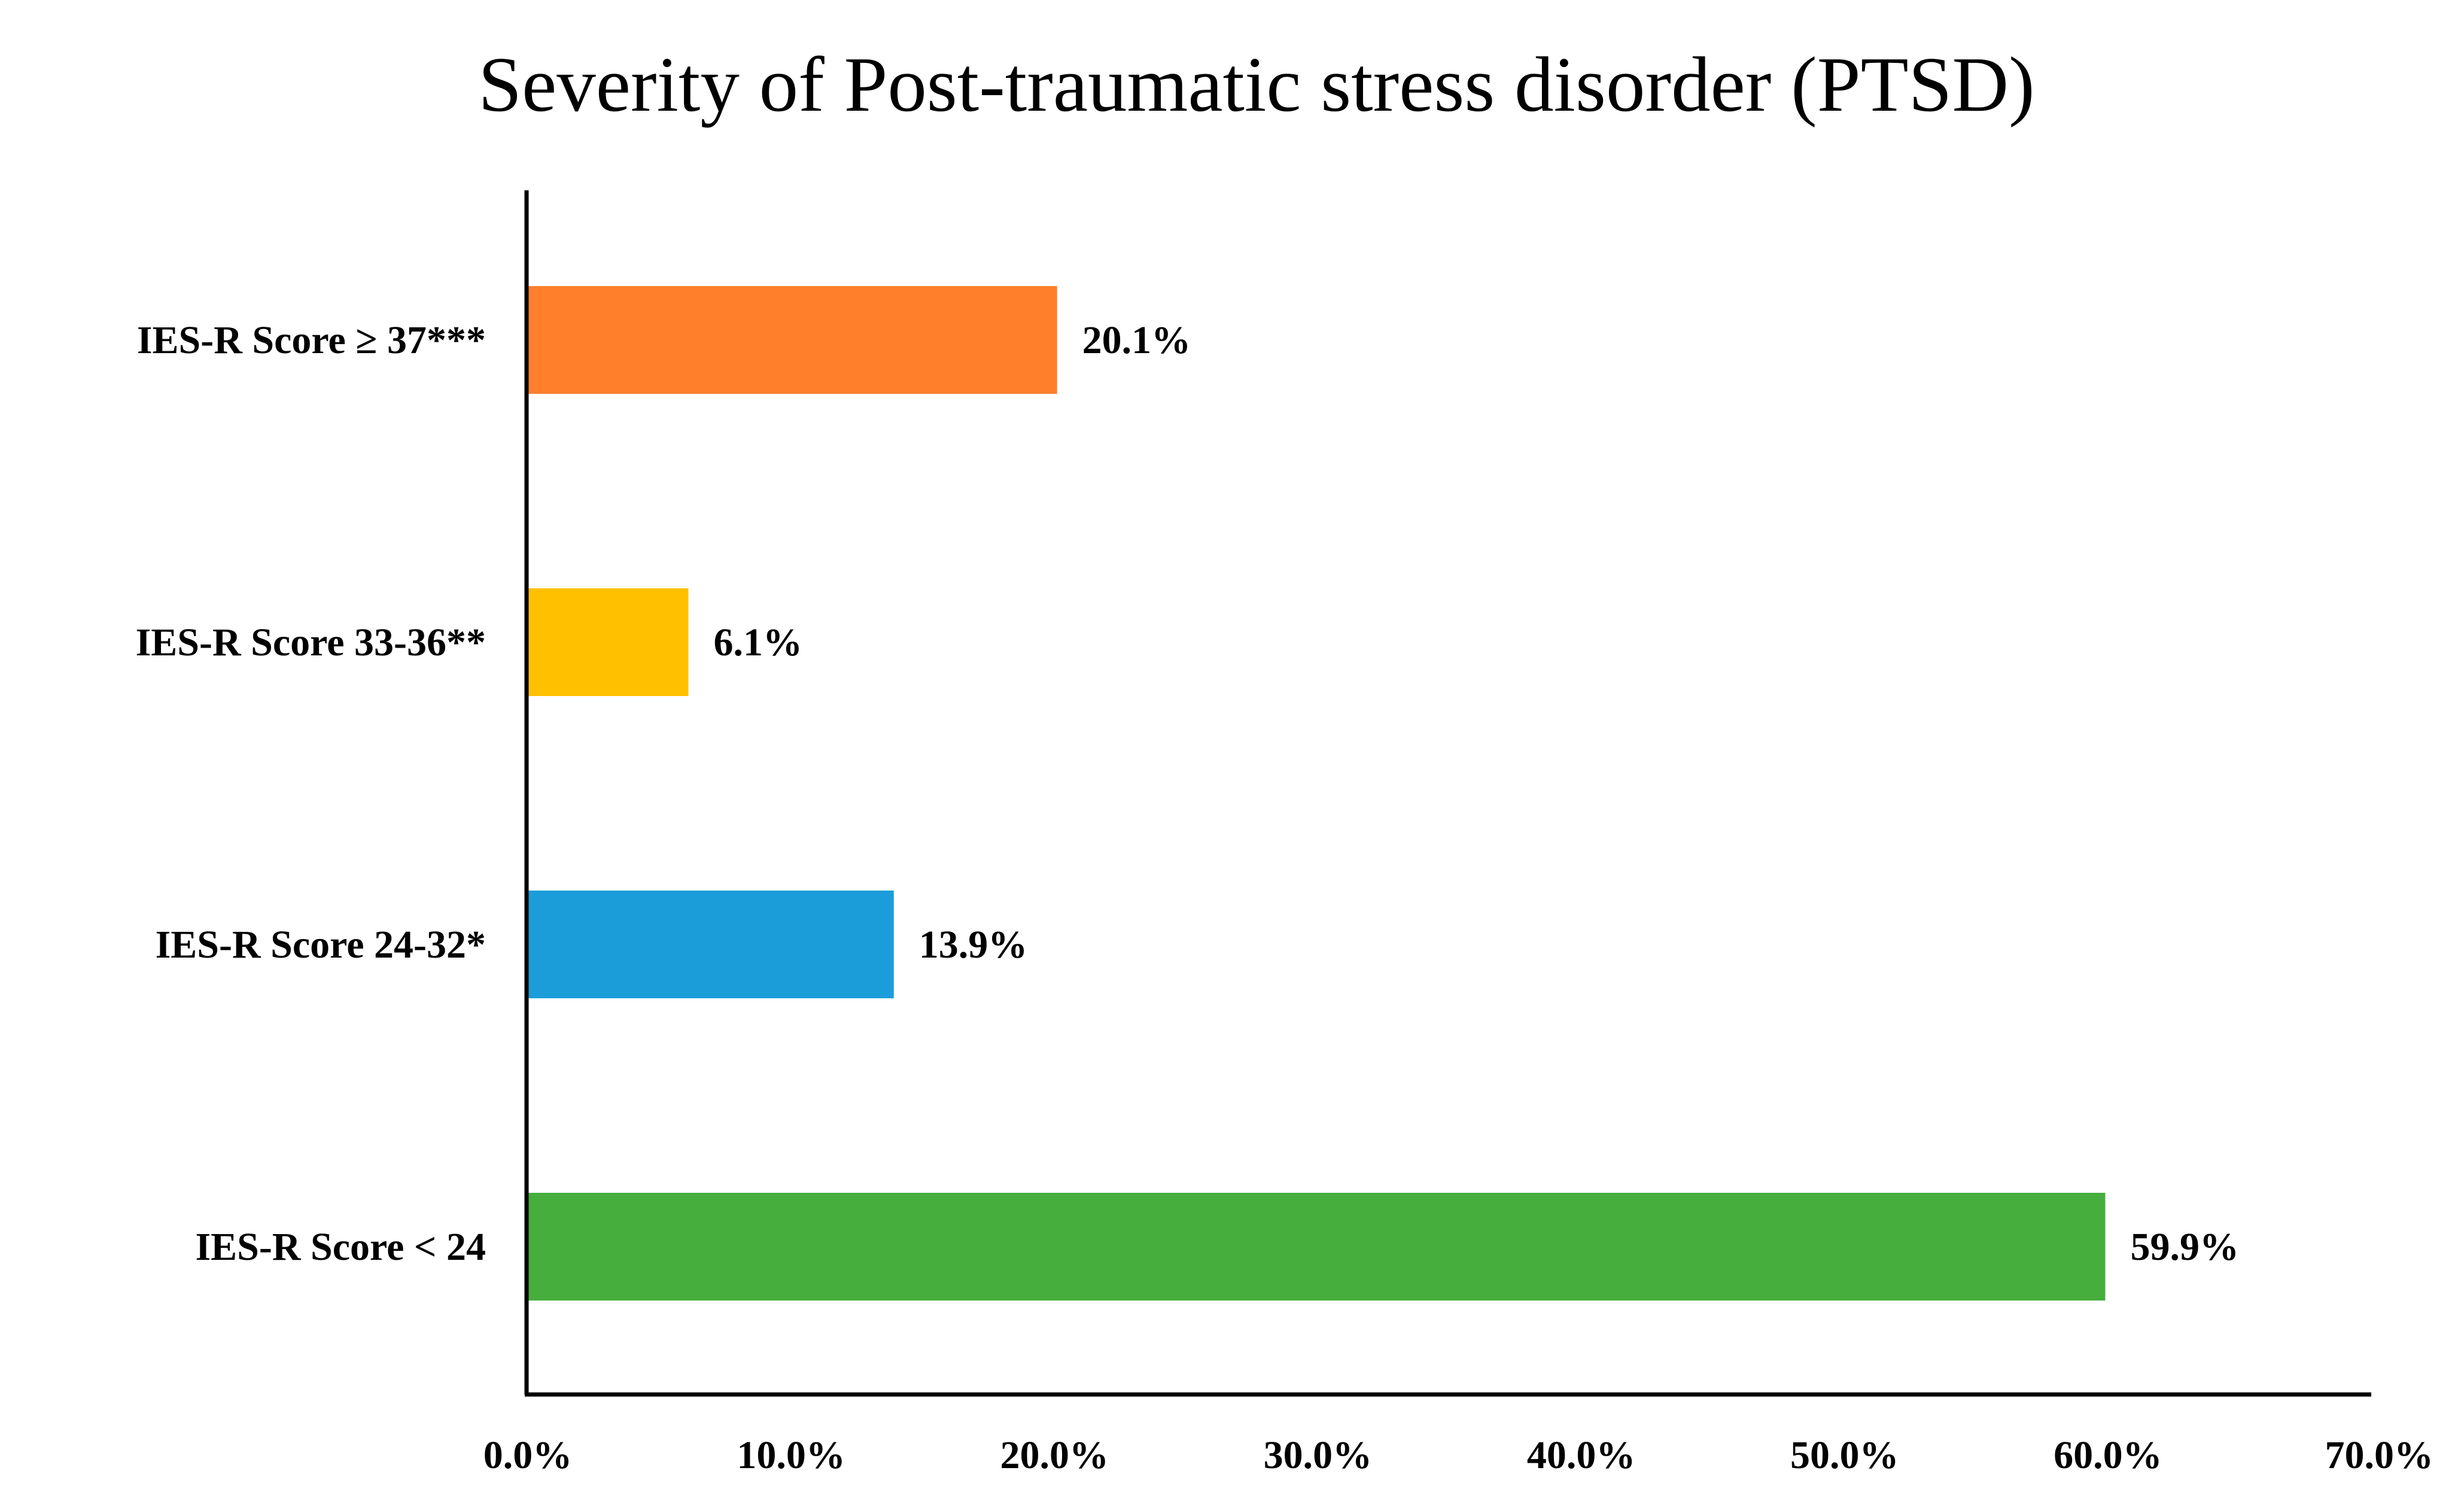 The height and width of the screenshot is (1510, 2464). Describe the element at coordinates (311, 642) in the screenshot. I see `category-label: IES-R Score 33-36**` at that location.